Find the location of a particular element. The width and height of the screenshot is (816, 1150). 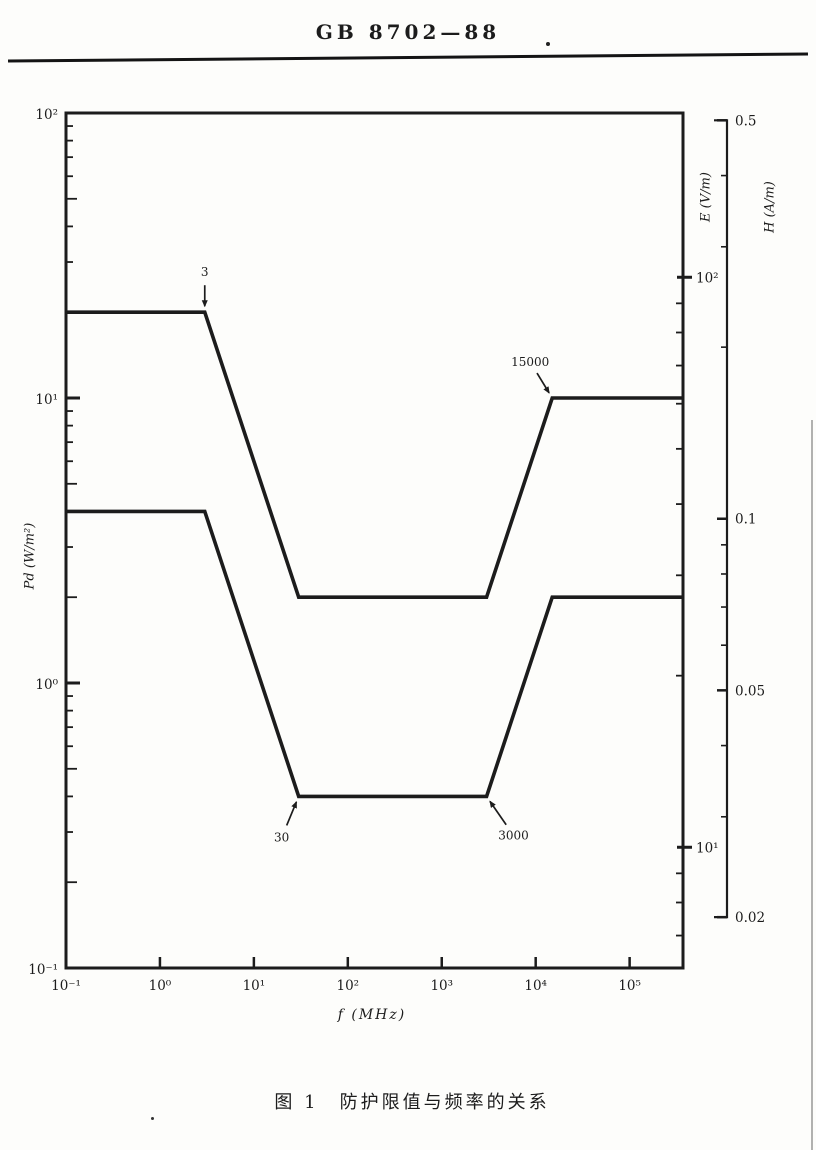

annotation-label-30: 30 is located at coordinates (281, 837).